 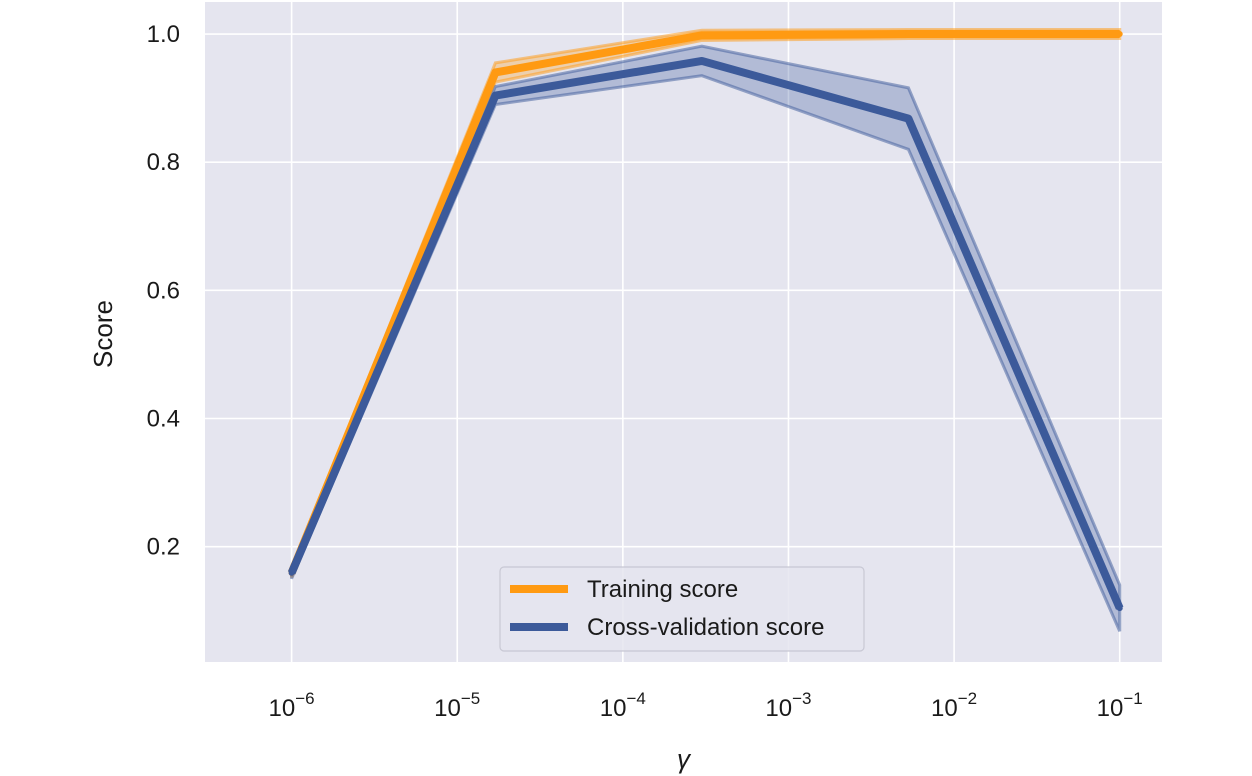 I want to click on y-tick-label: 1.0, so click(x=163, y=34).